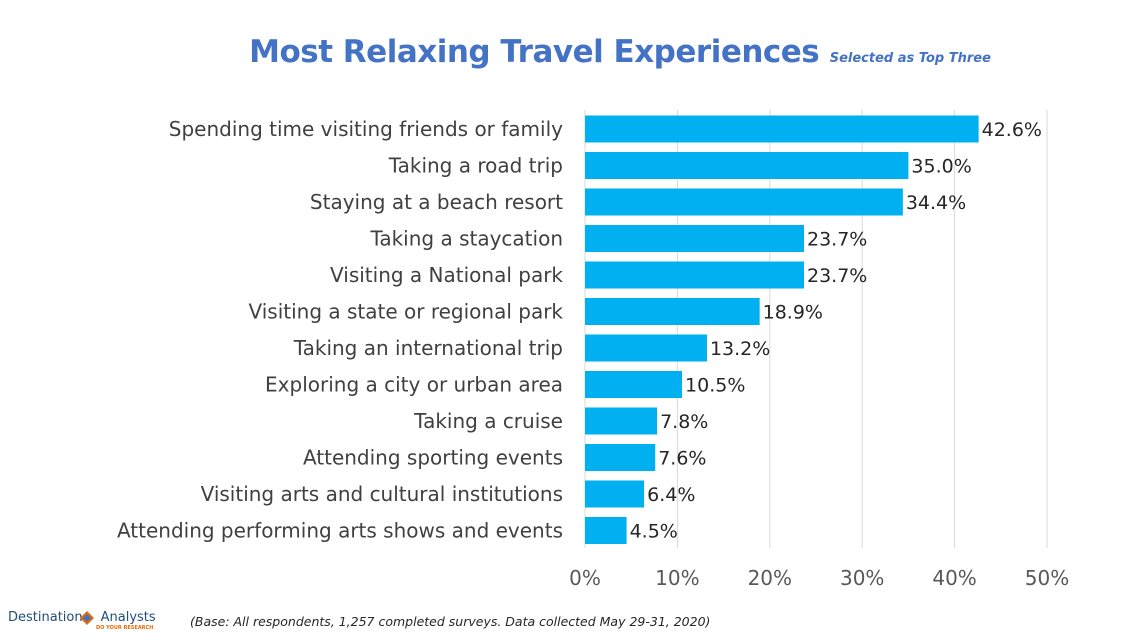 The image size is (1124, 642). I want to click on diamond-logo-icon, so click(87, 618).